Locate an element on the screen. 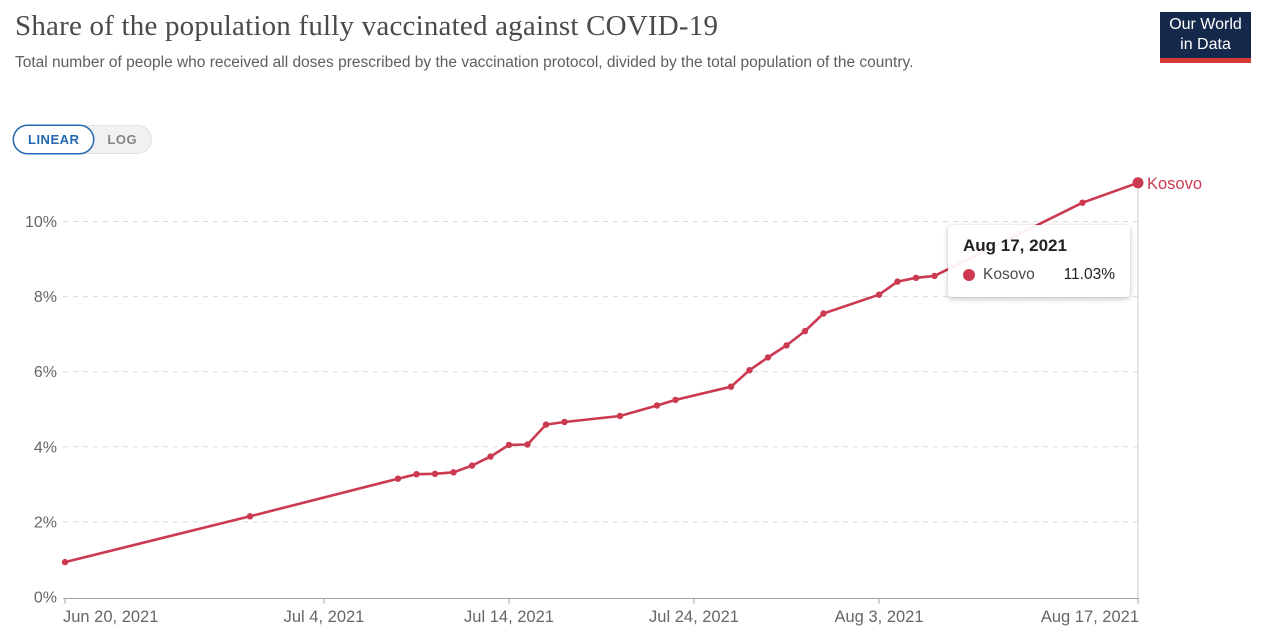 The height and width of the screenshot is (640, 1263). x-tick-label: Jun 20, 2021 is located at coordinates (110, 617).